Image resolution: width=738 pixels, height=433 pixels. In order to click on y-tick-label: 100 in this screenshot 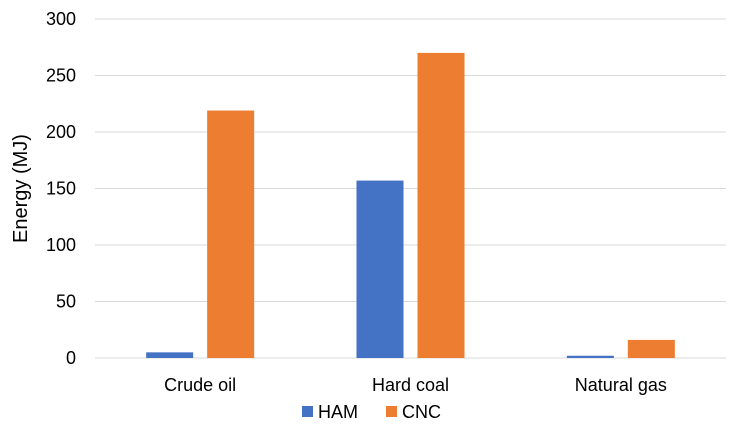, I will do `click(61, 245)`.